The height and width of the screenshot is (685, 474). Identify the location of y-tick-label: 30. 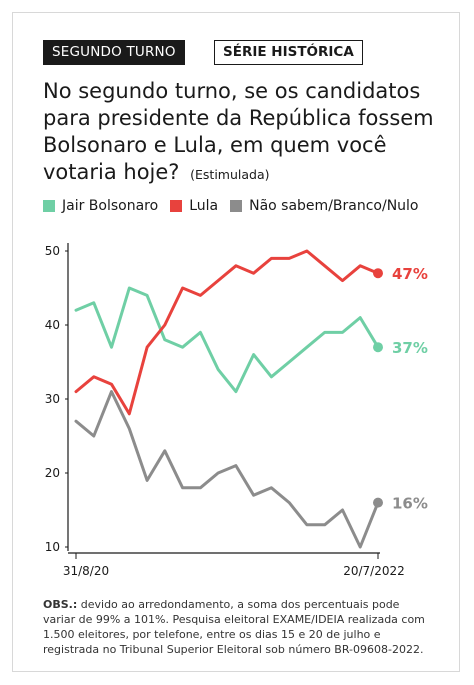
(52, 399).